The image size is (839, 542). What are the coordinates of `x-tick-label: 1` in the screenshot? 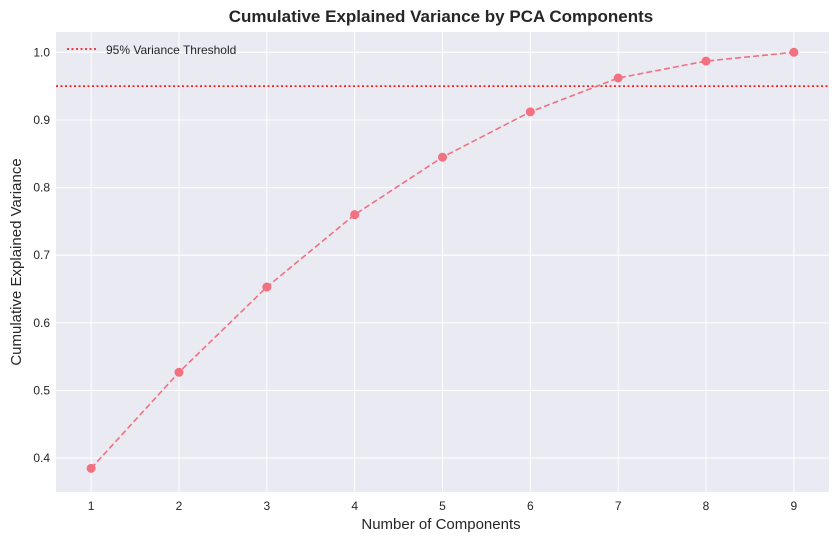 It's located at (91, 506).